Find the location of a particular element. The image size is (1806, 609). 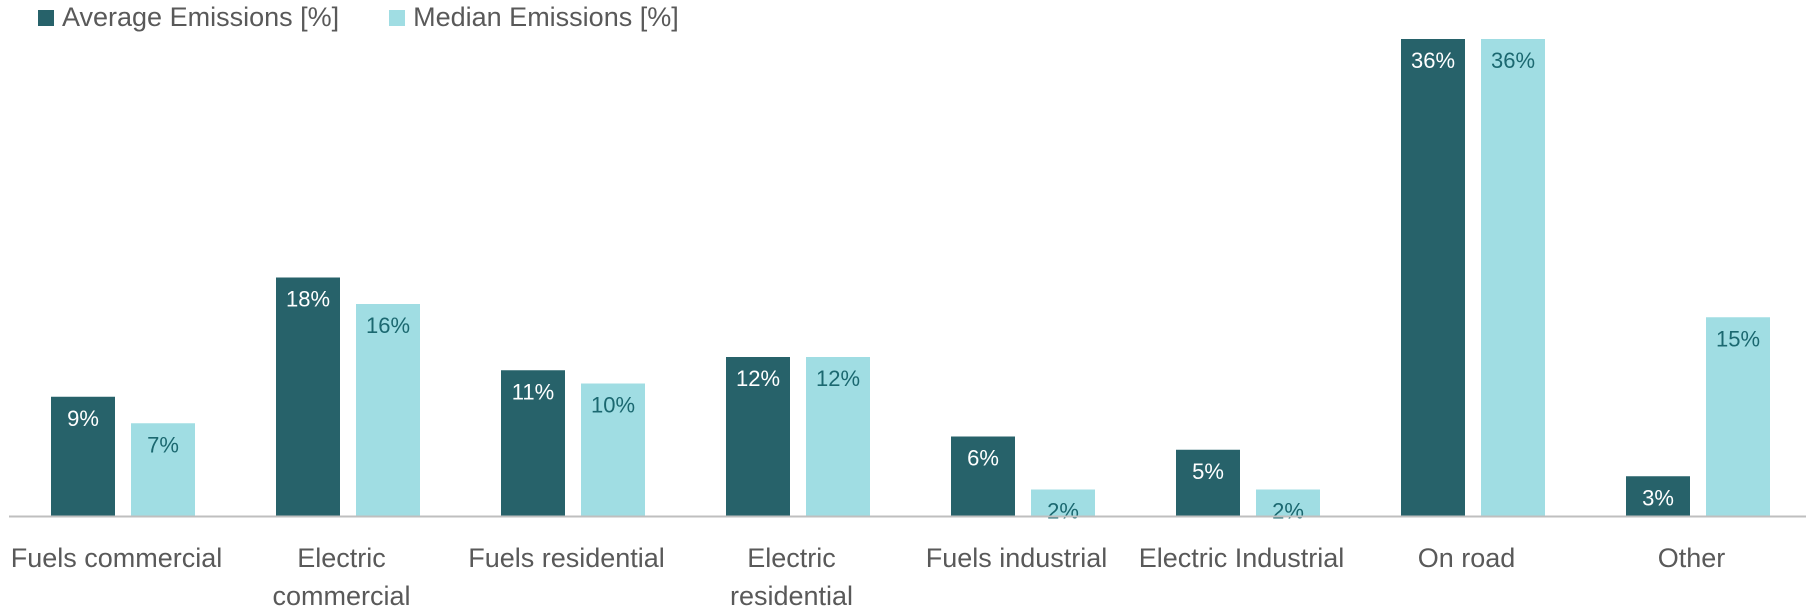

data-label-median-2: 10% is located at coordinates (613, 405).